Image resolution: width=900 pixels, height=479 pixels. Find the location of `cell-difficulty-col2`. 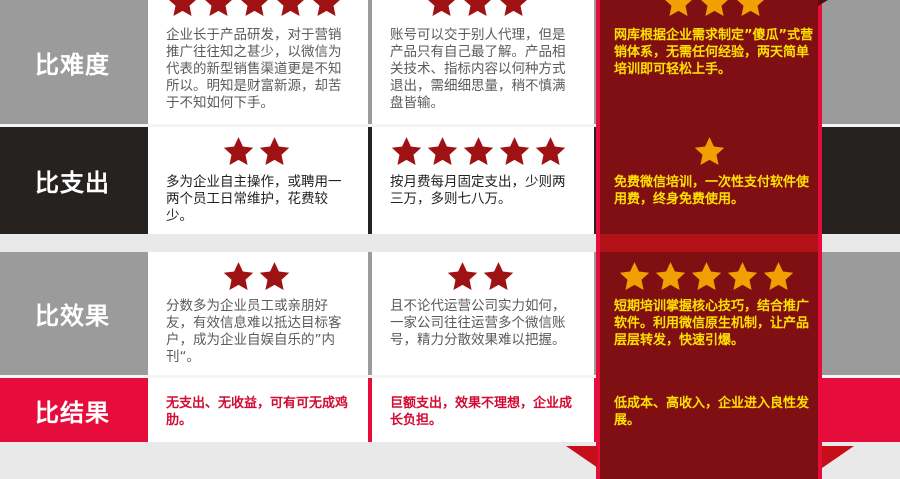

cell-difficulty-col2 is located at coordinates (483, 62).